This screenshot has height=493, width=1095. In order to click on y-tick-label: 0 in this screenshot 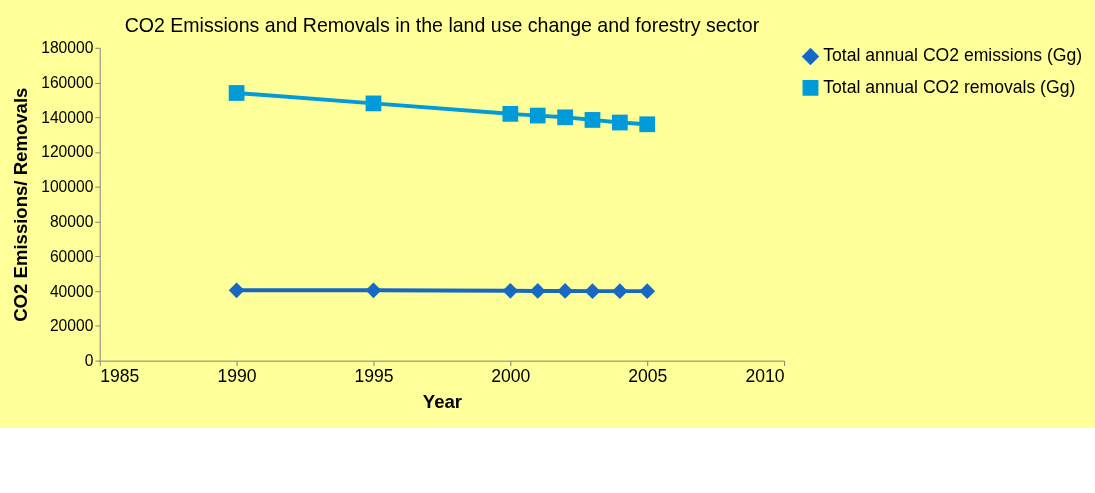, I will do `click(89, 361)`.